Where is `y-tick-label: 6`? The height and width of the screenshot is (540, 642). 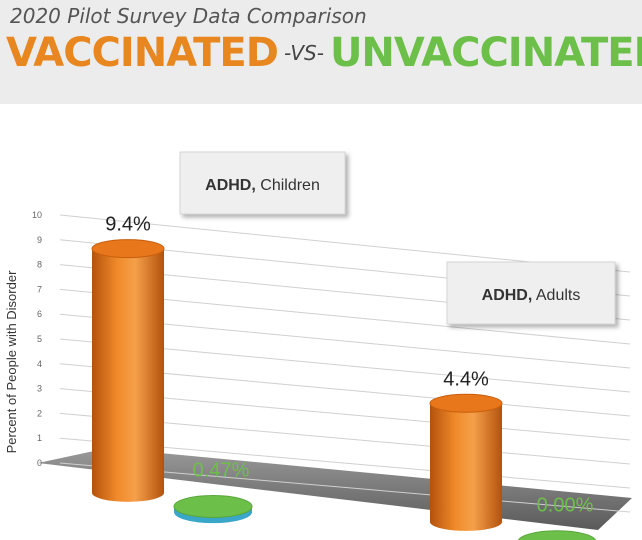
y-tick-label: 6 is located at coordinates (39, 314).